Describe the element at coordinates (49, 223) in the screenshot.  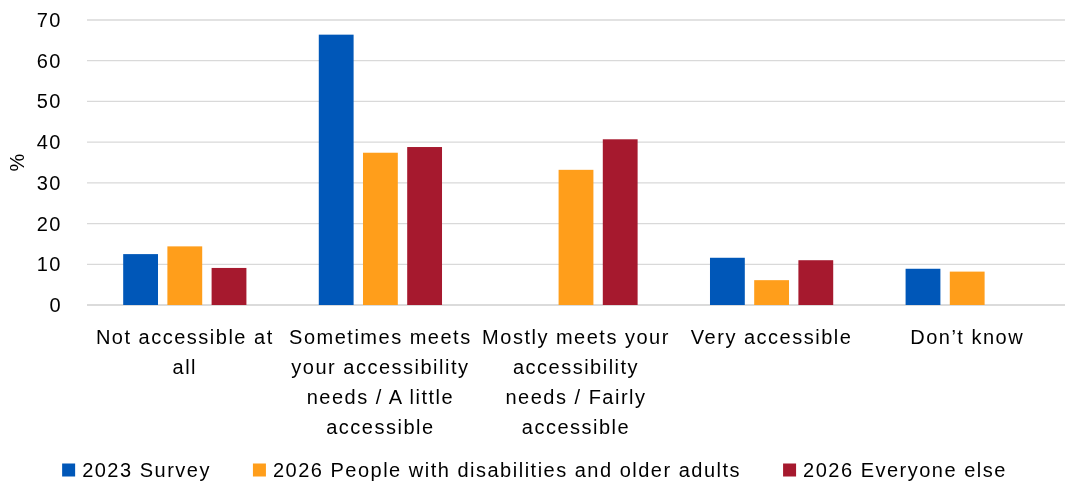
I see `y-tick-label: 20` at that location.